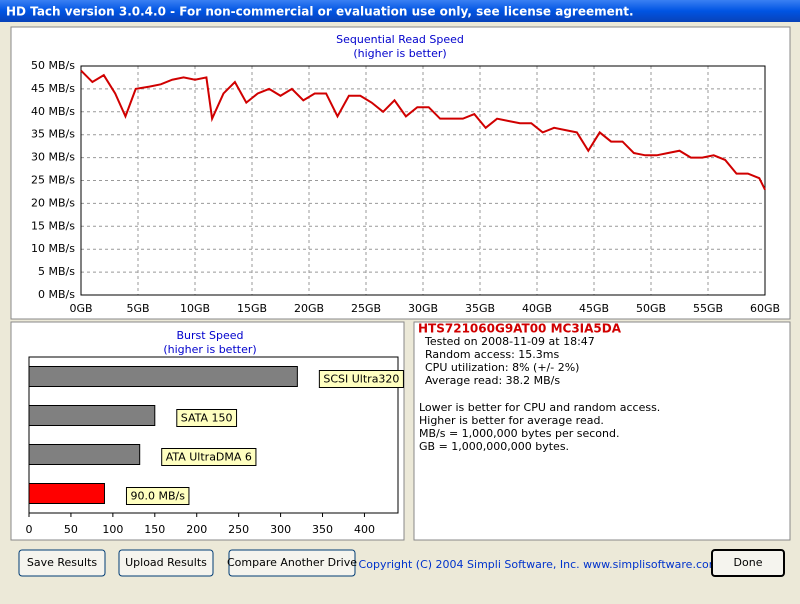  Describe the element at coordinates (53, 88) in the screenshot. I see `y-tick-label: 45 MB/s` at that location.